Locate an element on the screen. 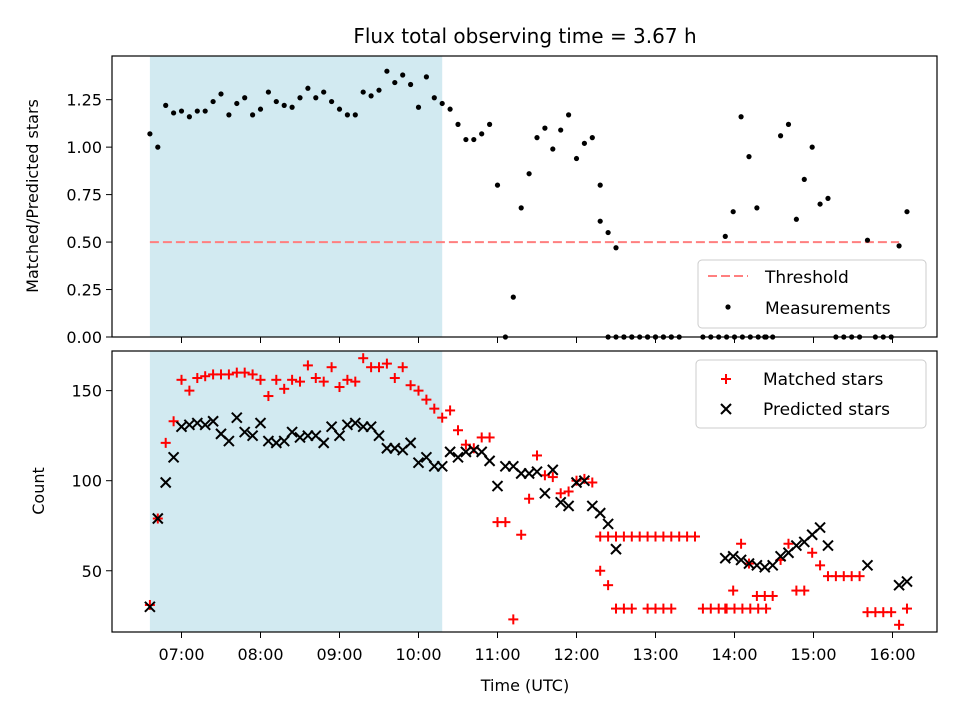 This screenshot has width=960, height=724. x-tick-label: 09:00 is located at coordinates (339, 654).